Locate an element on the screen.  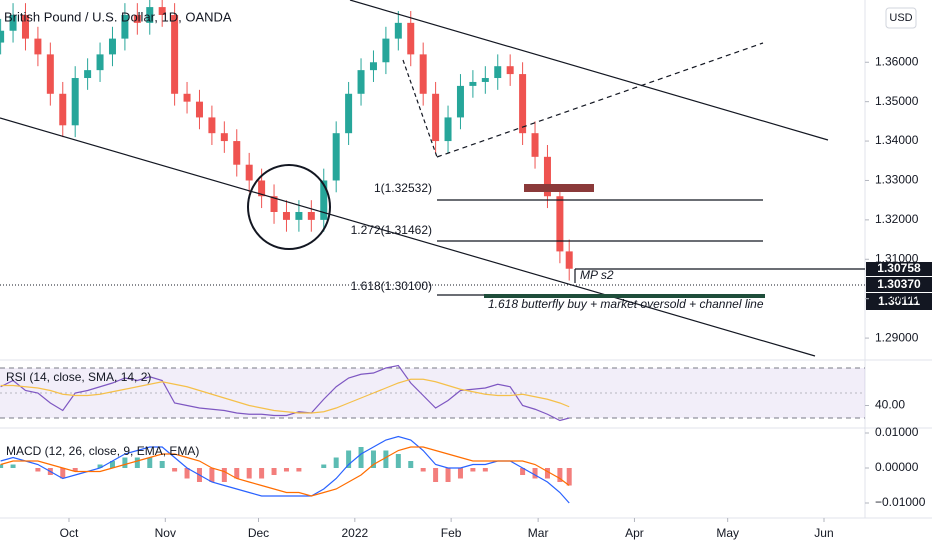
x-tick-label: Dec is located at coordinates (258, 533).